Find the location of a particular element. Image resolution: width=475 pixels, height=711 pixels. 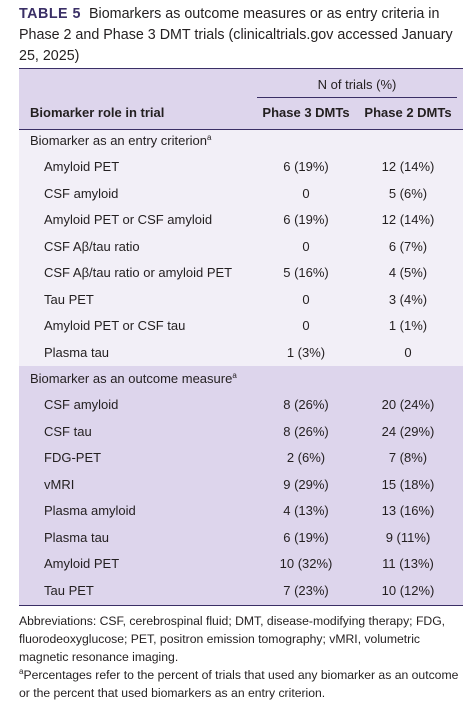

table-label: TABLE 5 is located at coordinates (50, 14).